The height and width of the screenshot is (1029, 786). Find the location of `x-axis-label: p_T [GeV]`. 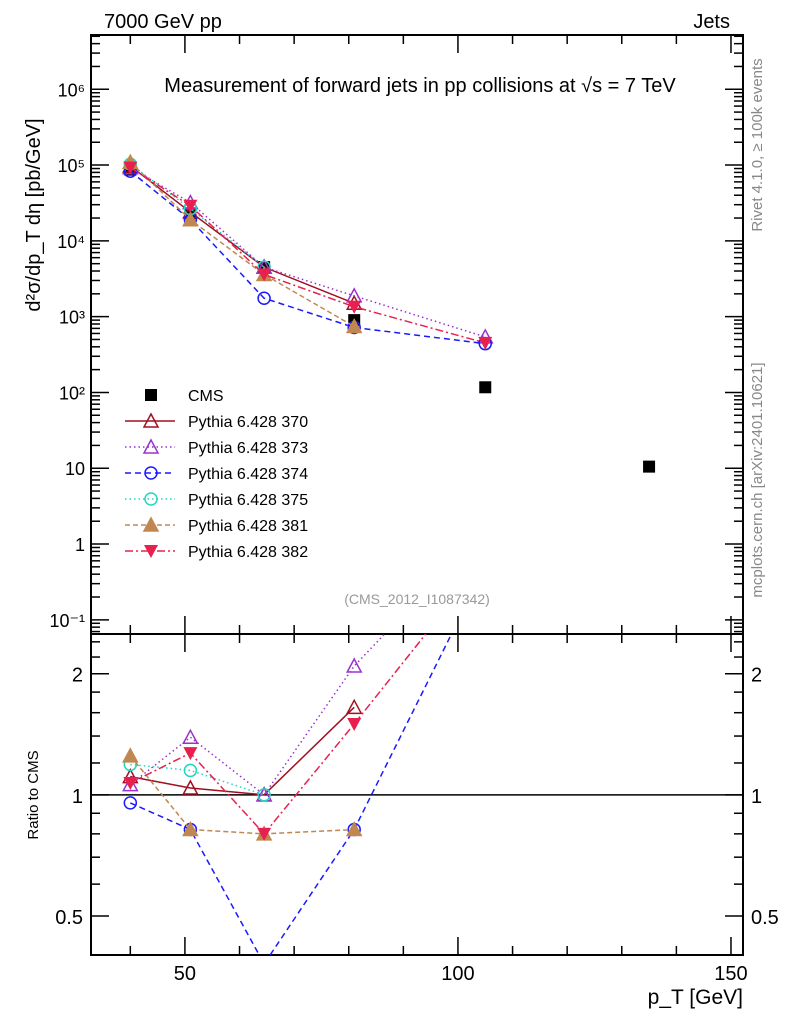

x-axis-label: p_T [GeV] is located at coordinates (695, 997).